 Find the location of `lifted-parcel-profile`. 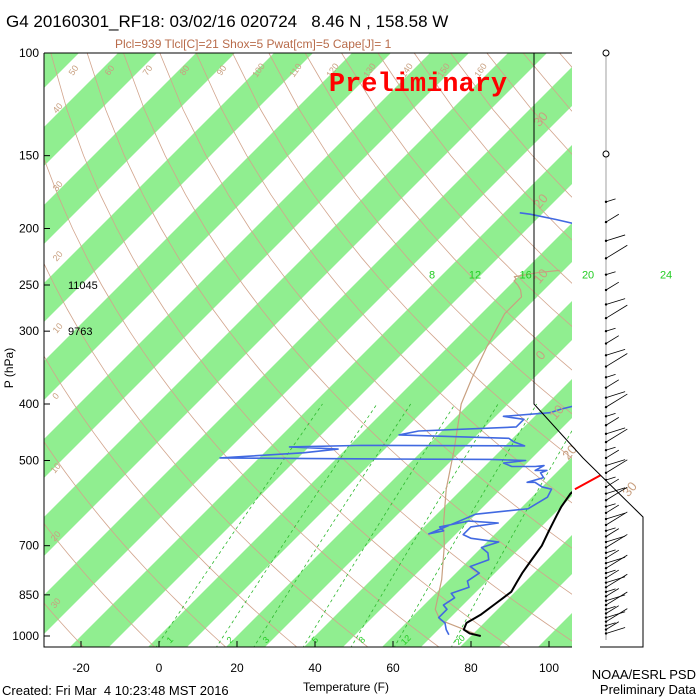

lifted-parcel-profile is located at coordinates (497, 453).